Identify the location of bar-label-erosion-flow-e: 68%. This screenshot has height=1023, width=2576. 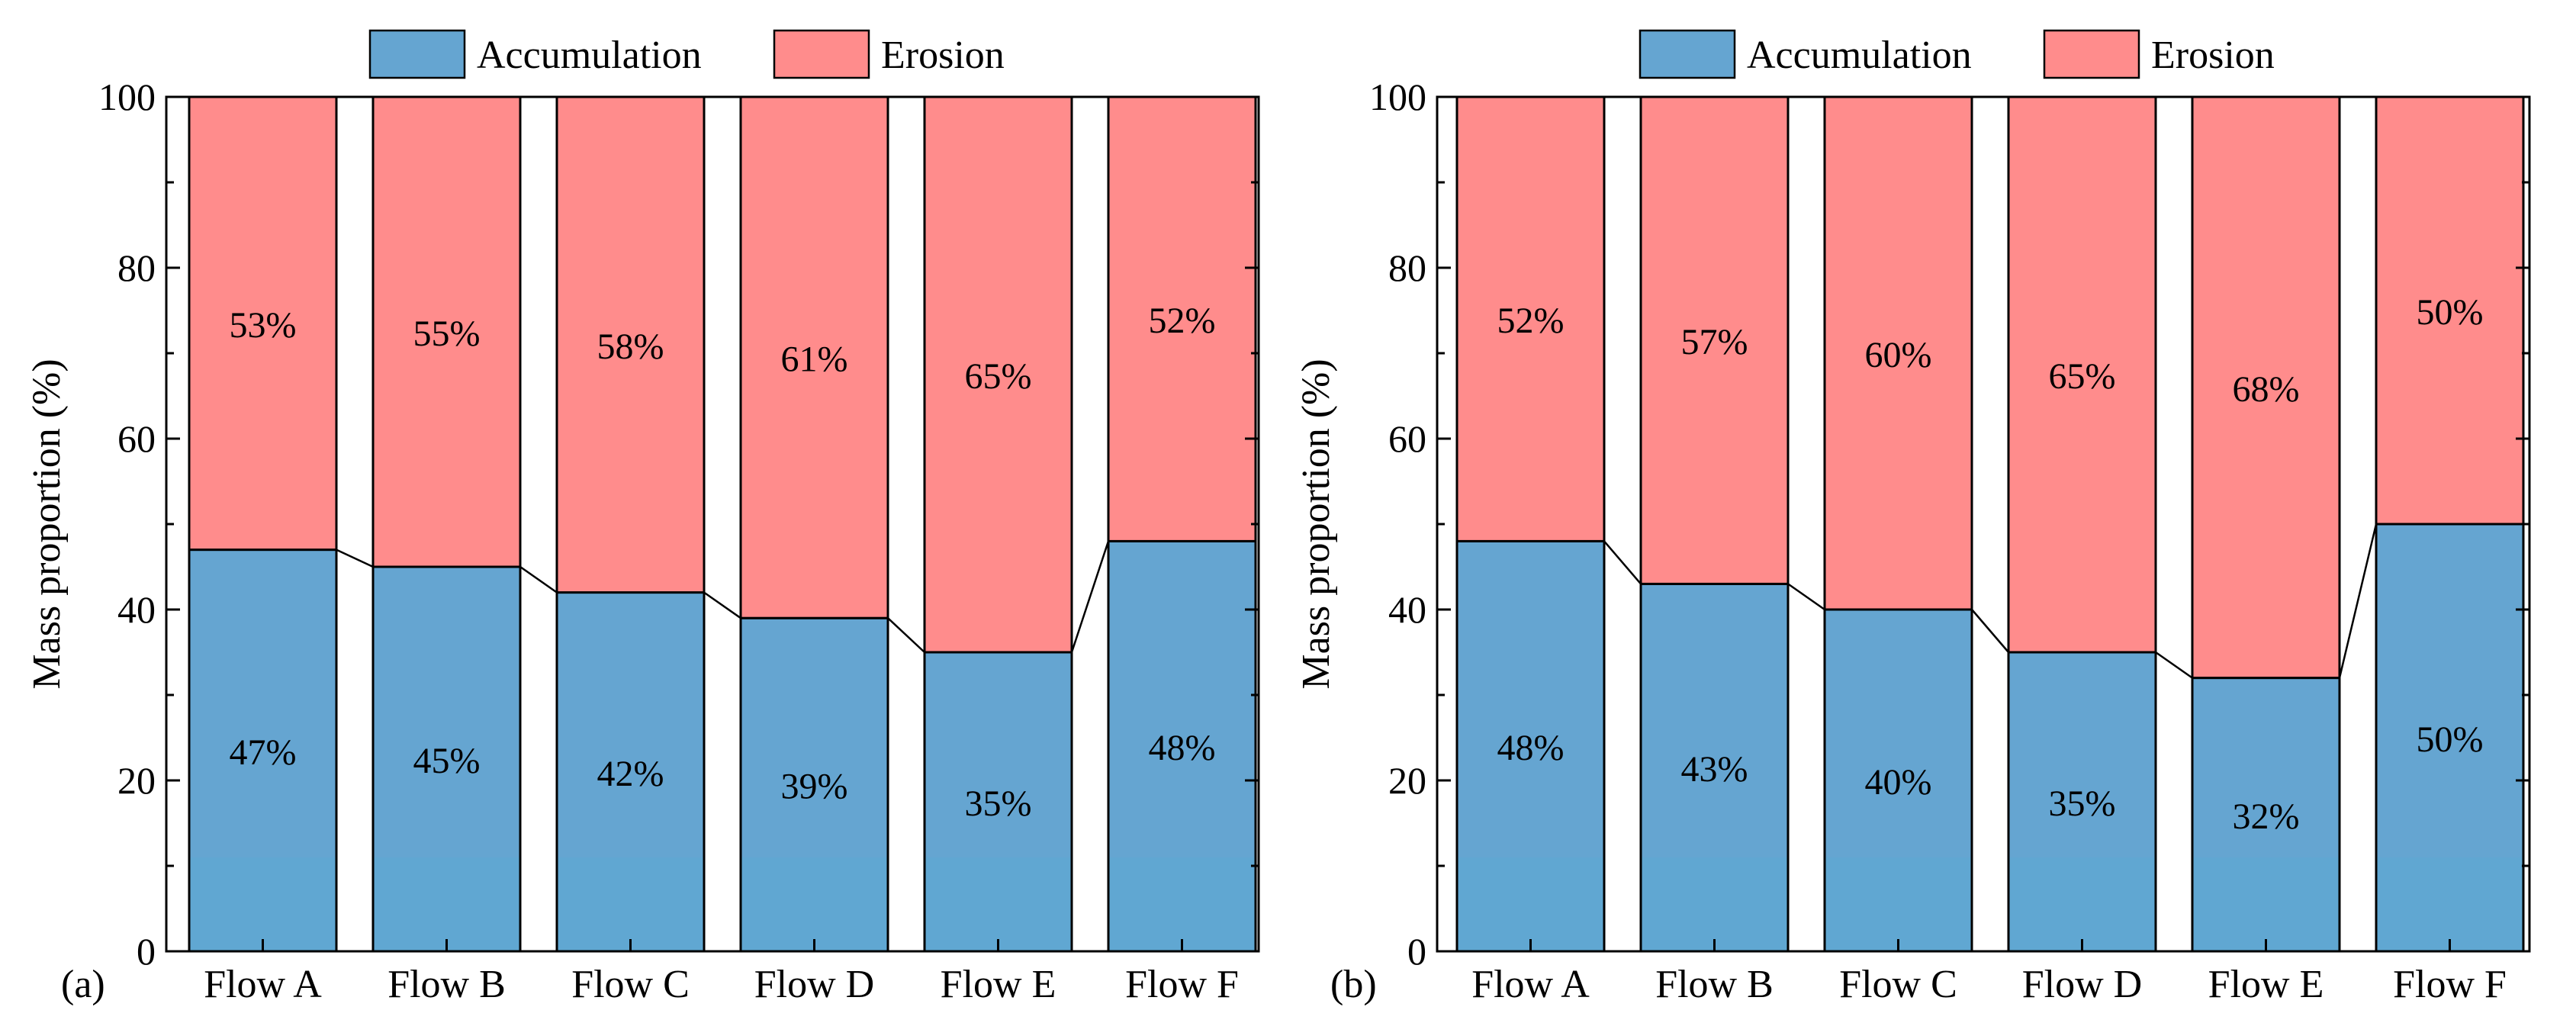
(2266, 389).